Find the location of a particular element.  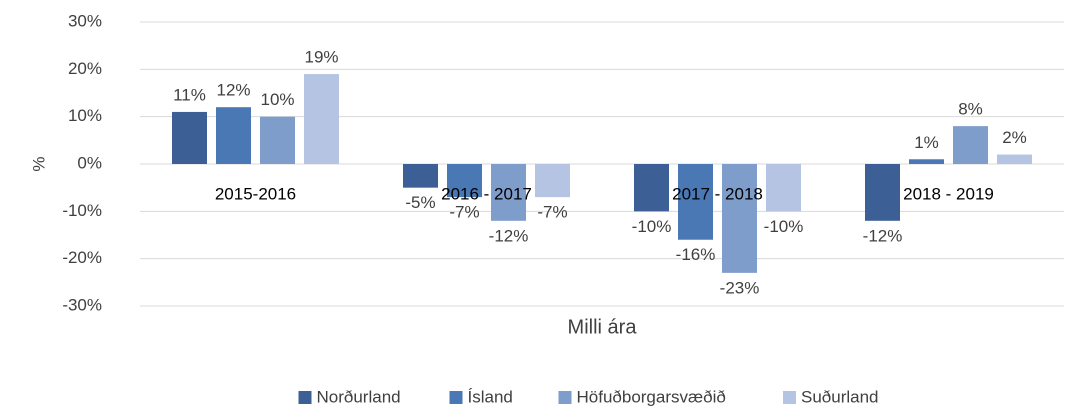

y-tick-label: 30% is located at coordinates (85, 20).